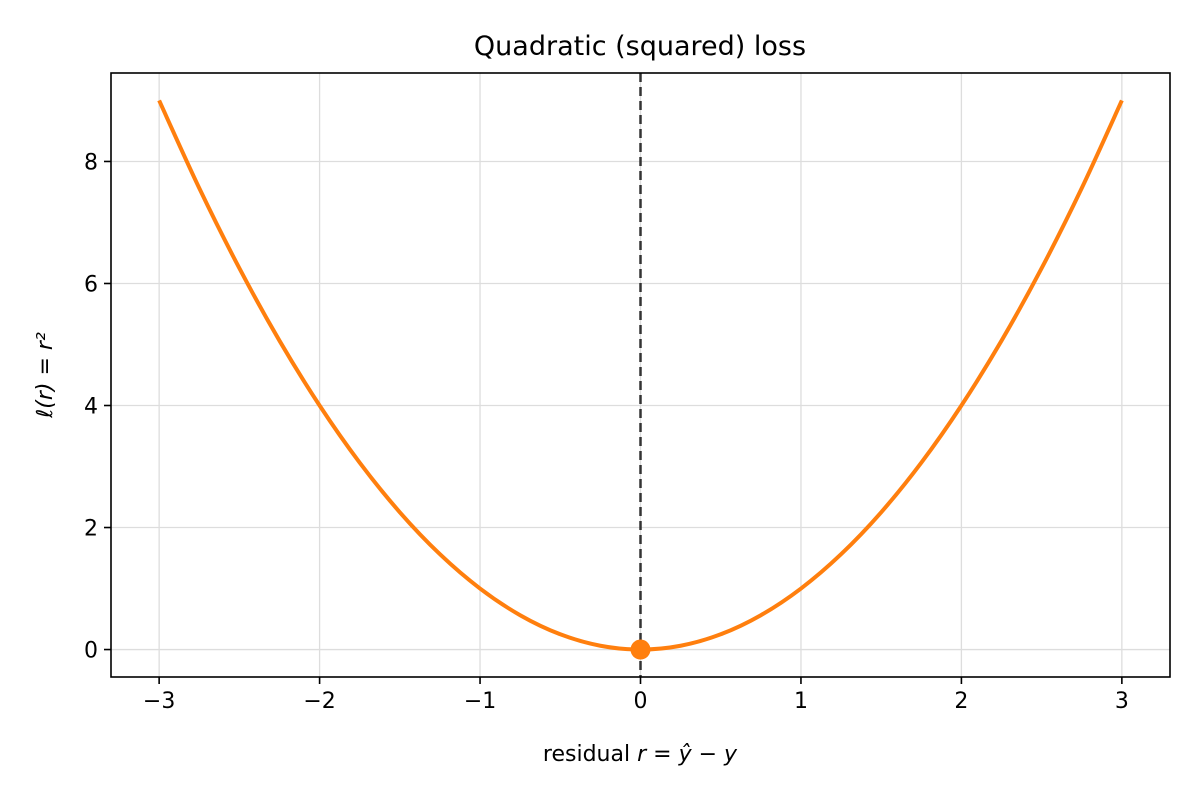 This screenshot has height=800, width=1200. I want to click on x-tick-label: 0, so click(641, 701).